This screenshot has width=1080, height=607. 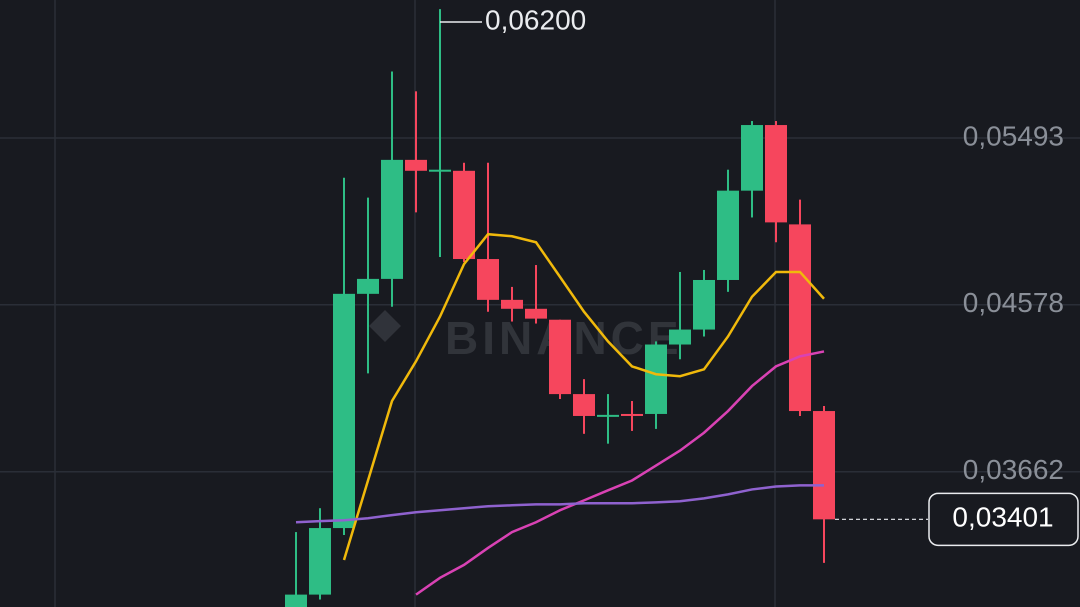 I want to click on watermark-logo, so click(x=385, y=326).